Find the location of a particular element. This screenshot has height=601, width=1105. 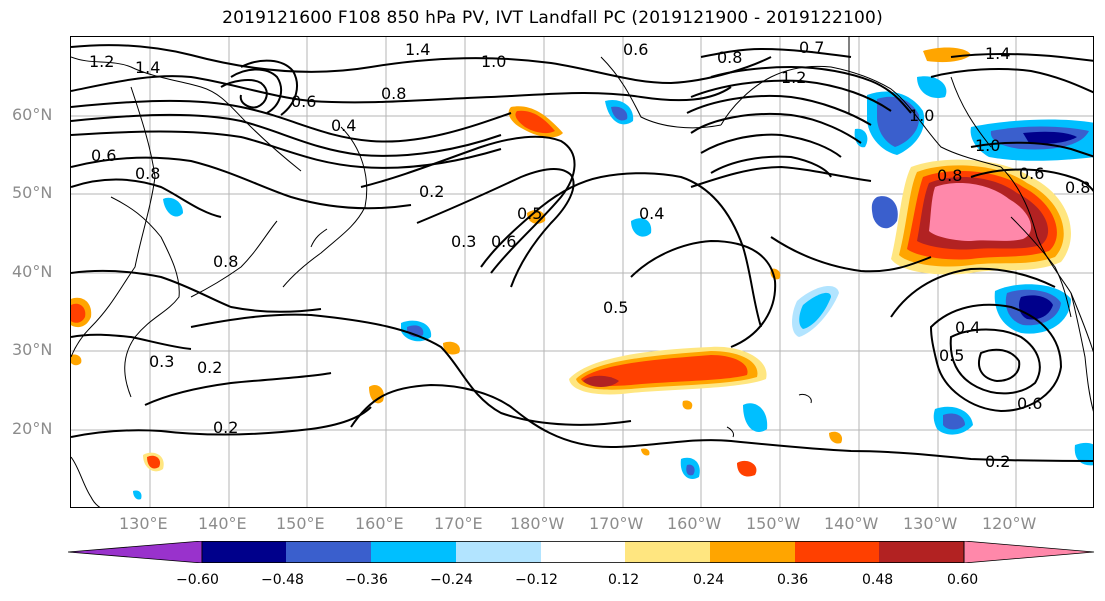

lon-label: 170°E is located at coordinates (458, 523).